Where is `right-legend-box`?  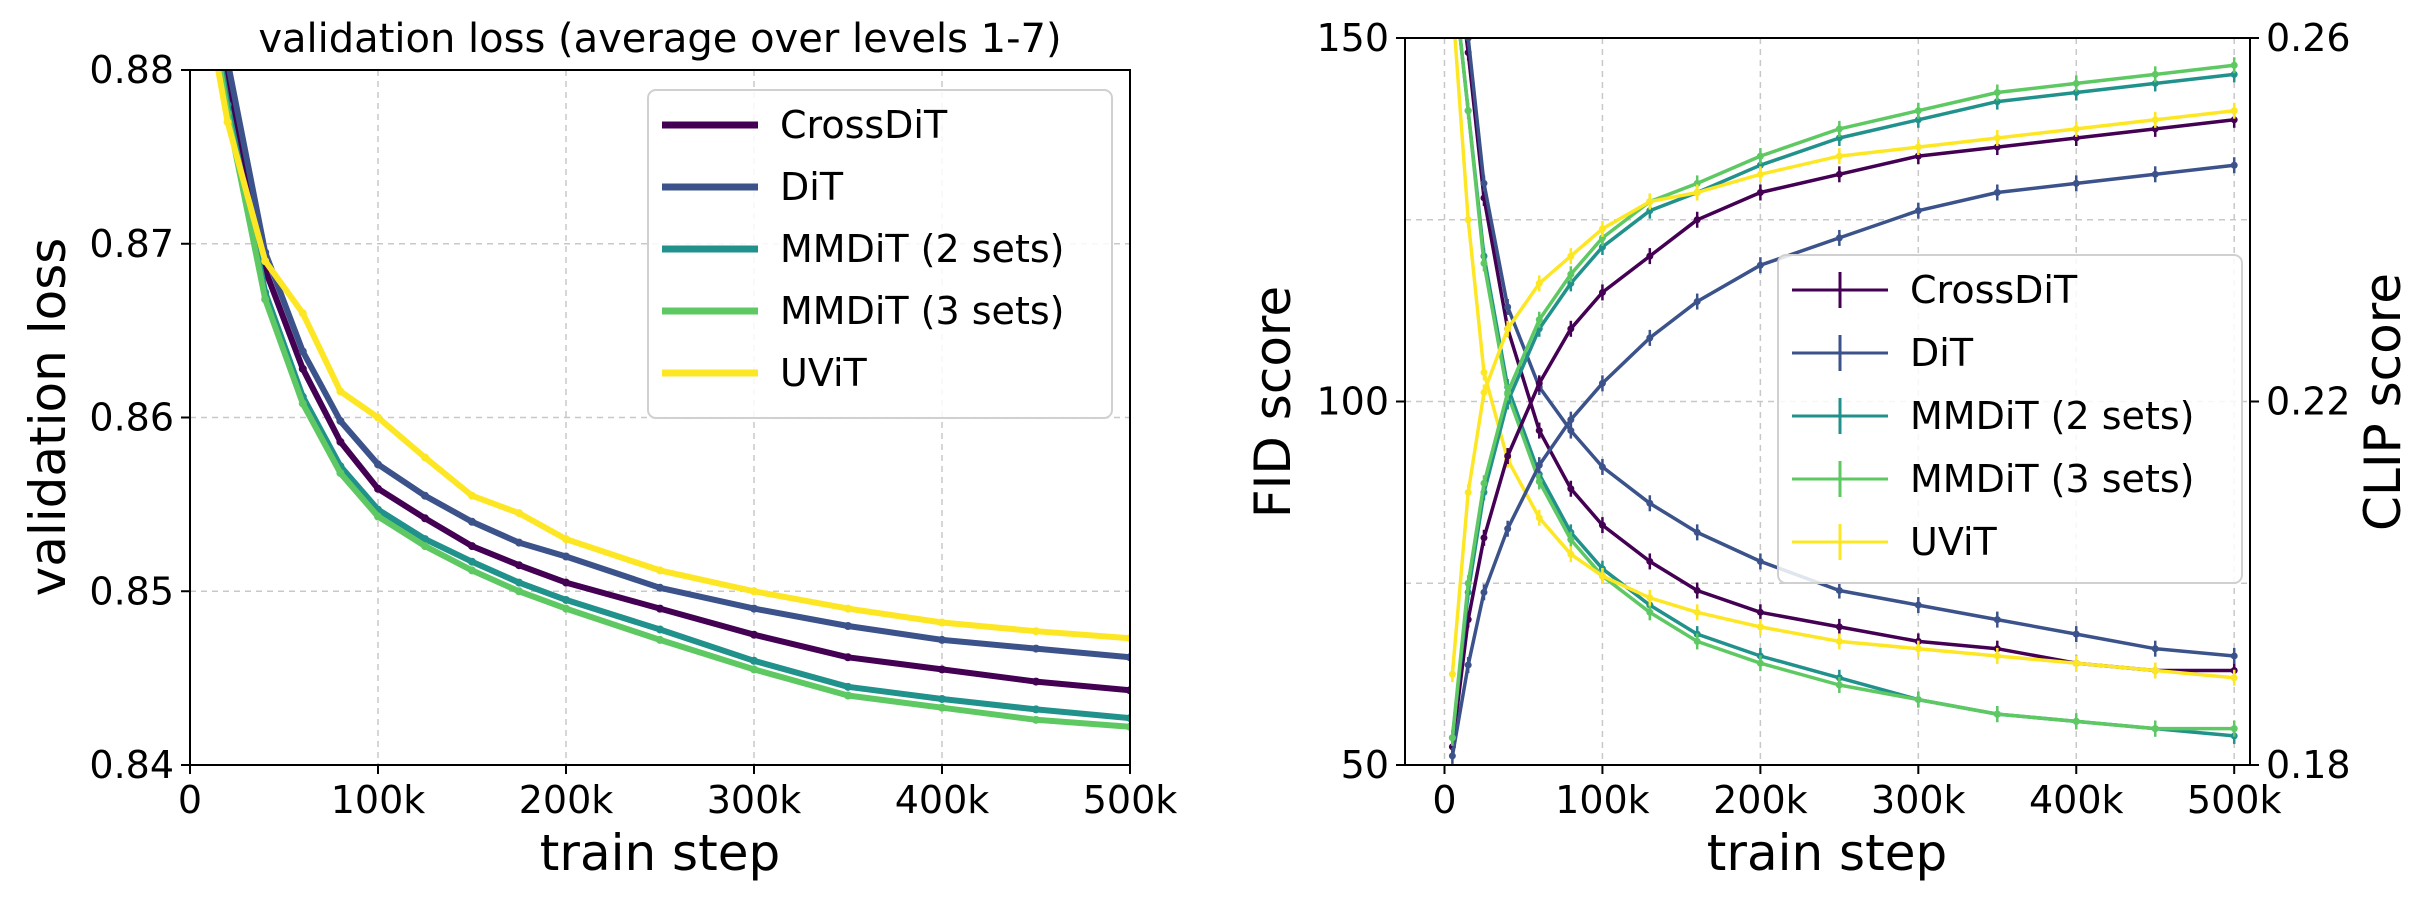 right-legend-box is located at coordinates (2010, 419).